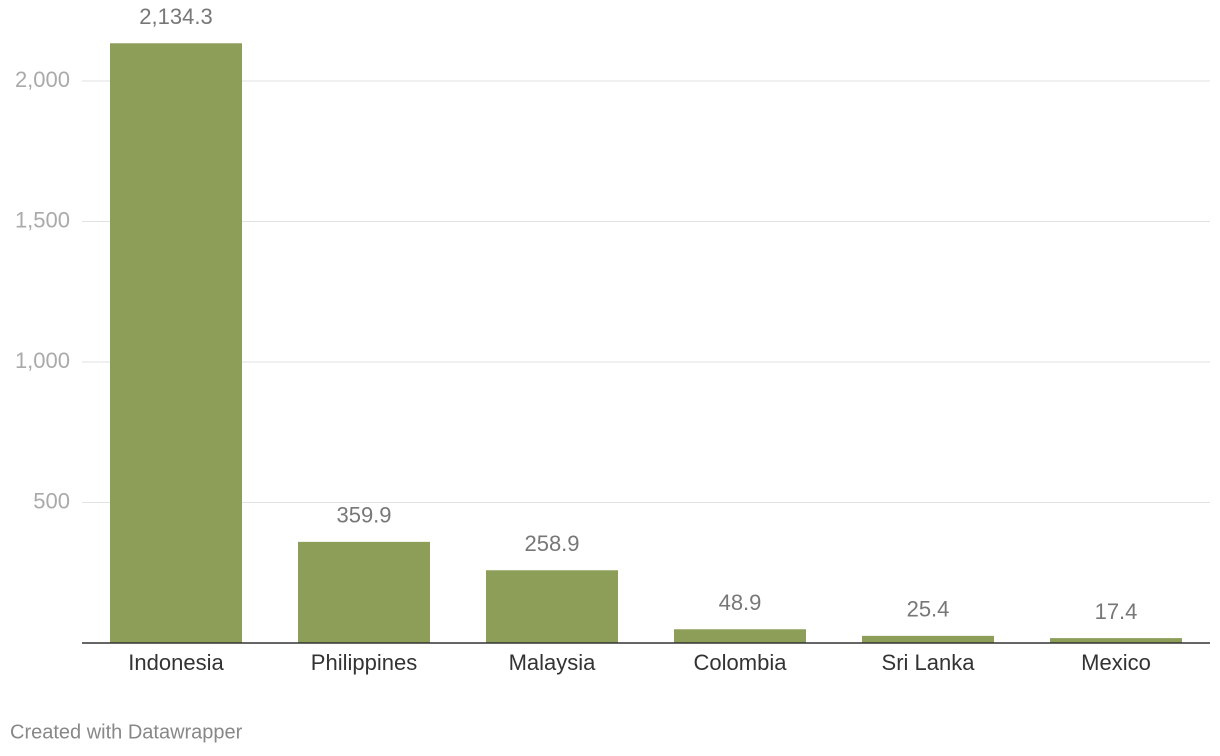 This screenshot has height=756, width=1220. I want to click on x-tick-label: Colombia, so click(741, 662).